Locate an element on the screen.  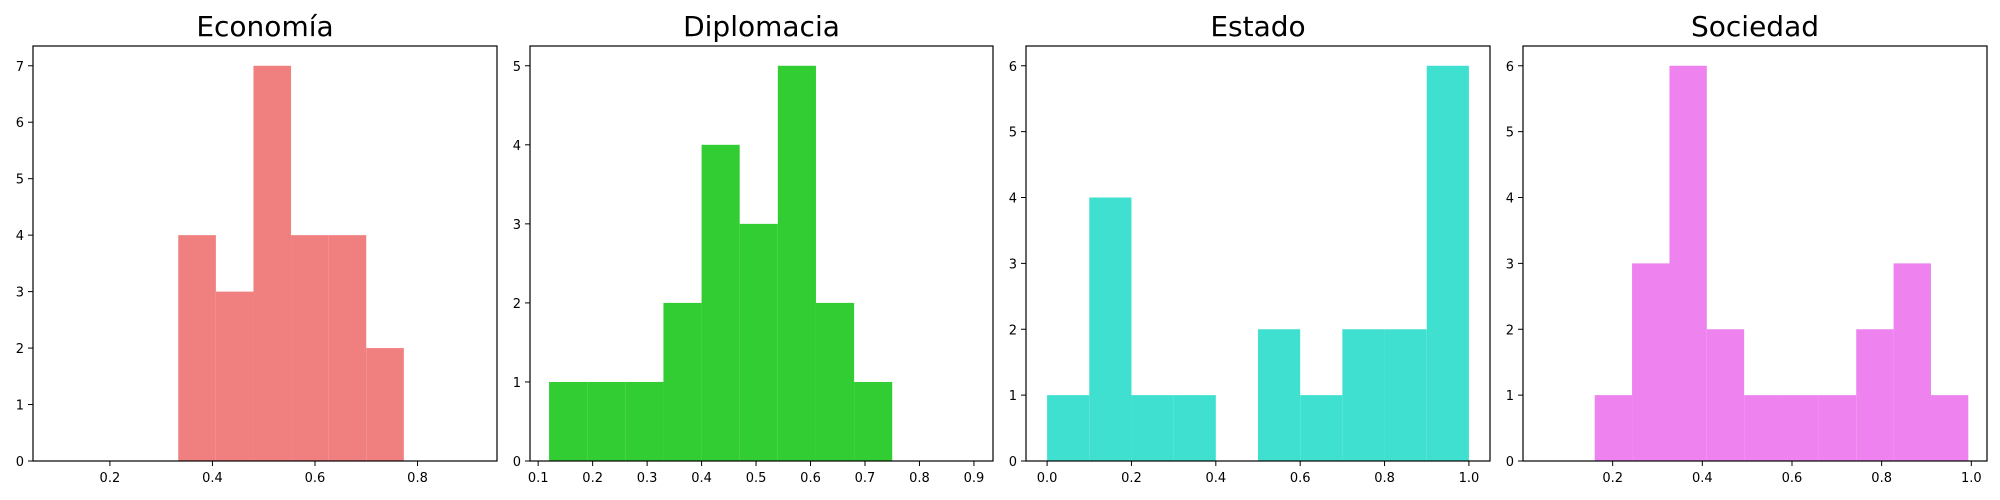
x-tick-label: 0.9 is located at coordinates (974, 478).